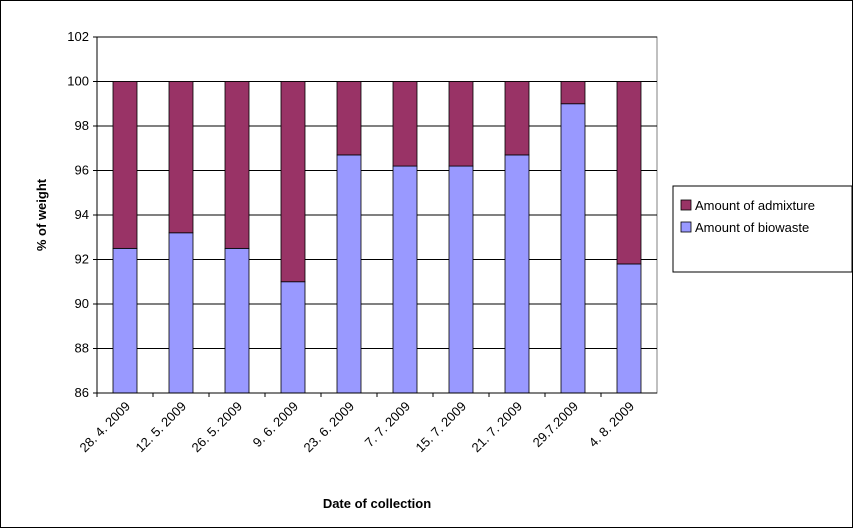 The image size is (853, 528). Describe the element at coordinates (41, 214) in the screenshot. I see `y-axis-title: % of weight` at that location.